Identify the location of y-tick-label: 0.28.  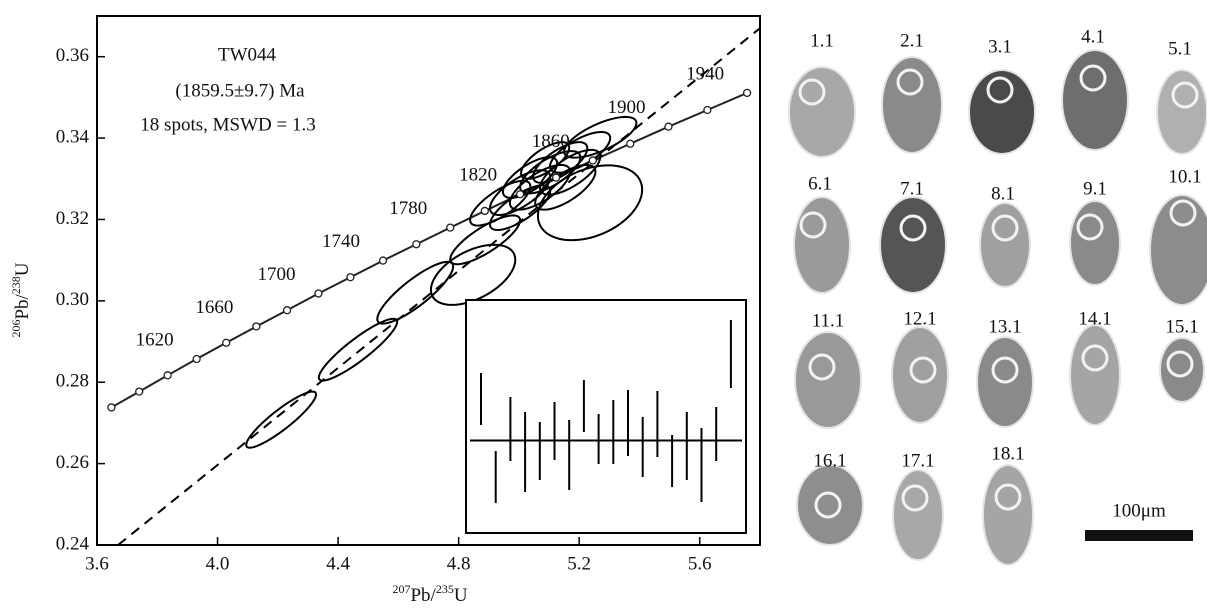
(72, 381).